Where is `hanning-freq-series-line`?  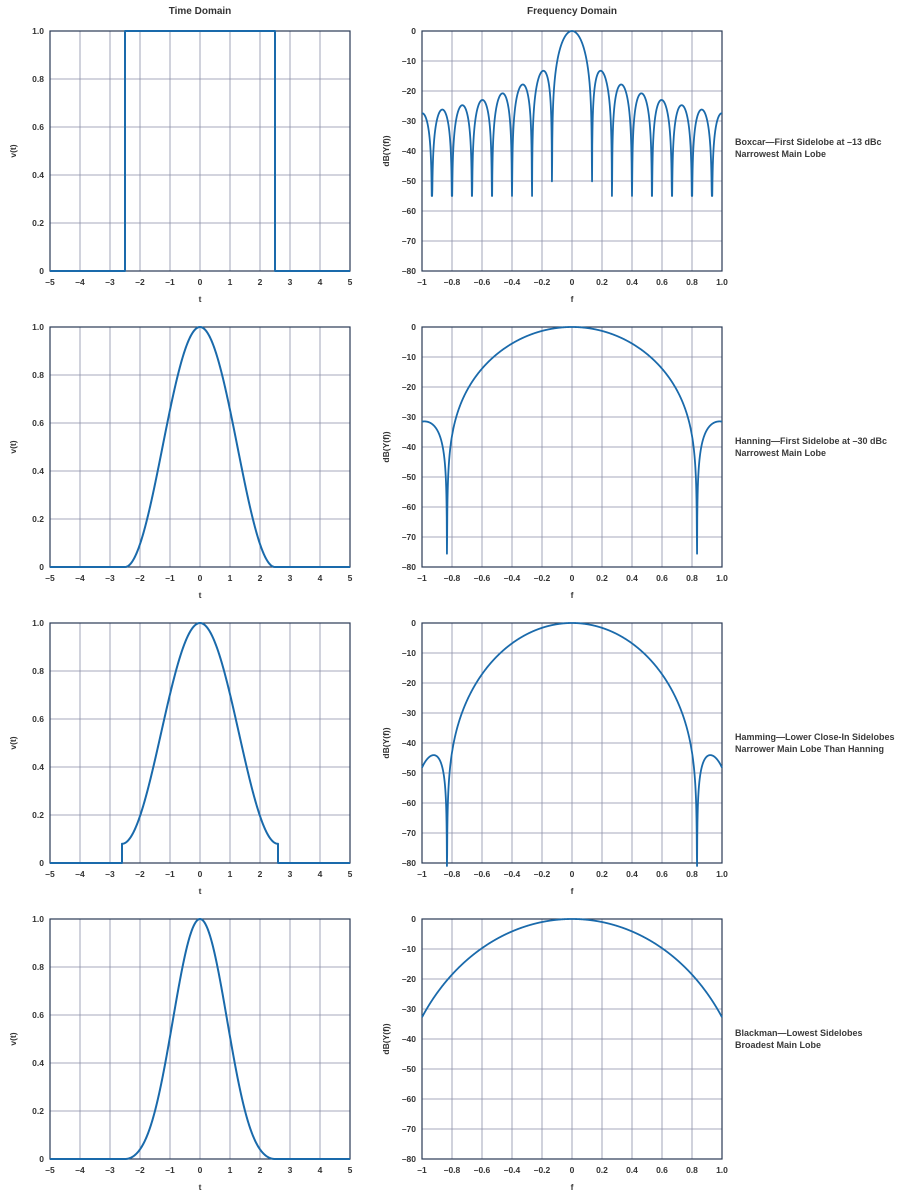
hanning-freq-series-line is located at coordinates (572, 440).